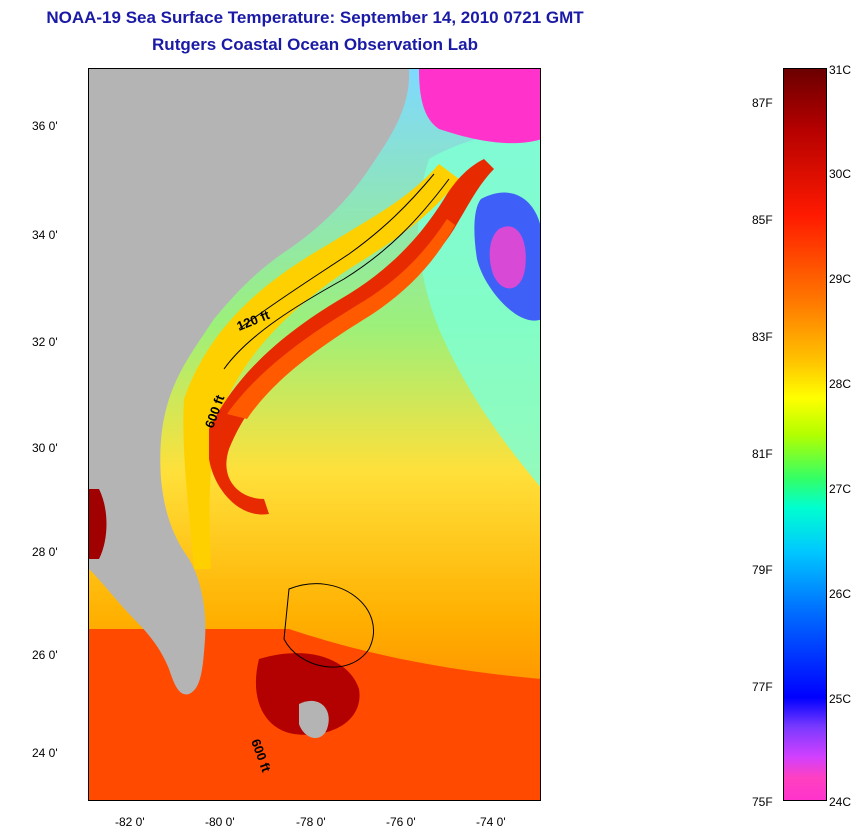 The image size is (865, 832). What do you see at coordinates (762, 454) in the screenshot?
I see `colorbar-f-81: 81F` at bounding box center [762, 454].